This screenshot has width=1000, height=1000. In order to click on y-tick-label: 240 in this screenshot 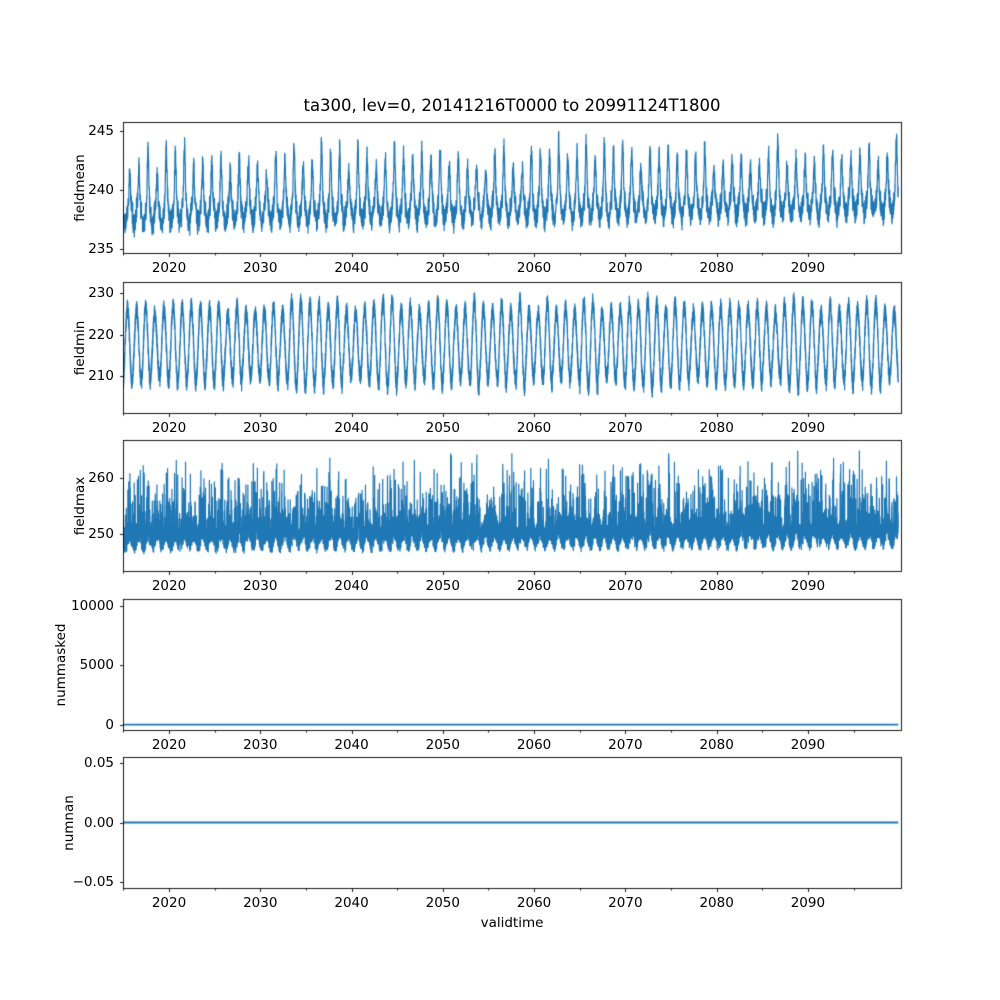, I will do `click(101, 189)`.